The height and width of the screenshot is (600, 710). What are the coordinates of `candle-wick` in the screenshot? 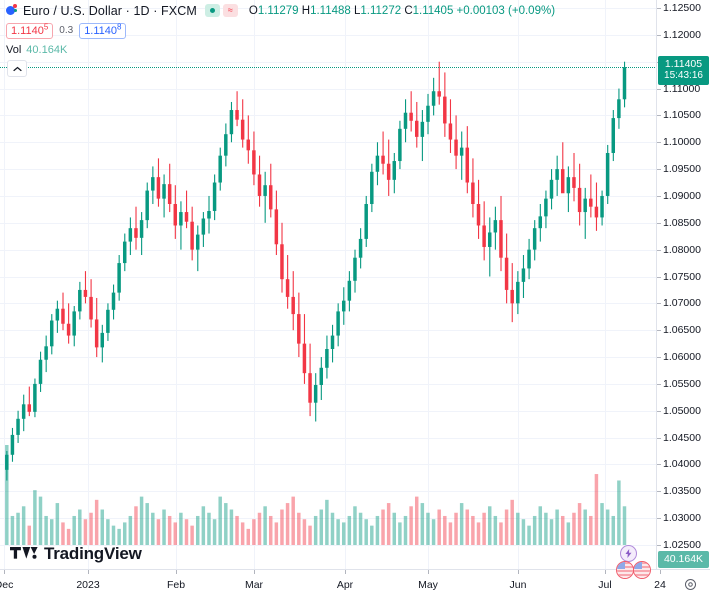 It's located at (265, 197).